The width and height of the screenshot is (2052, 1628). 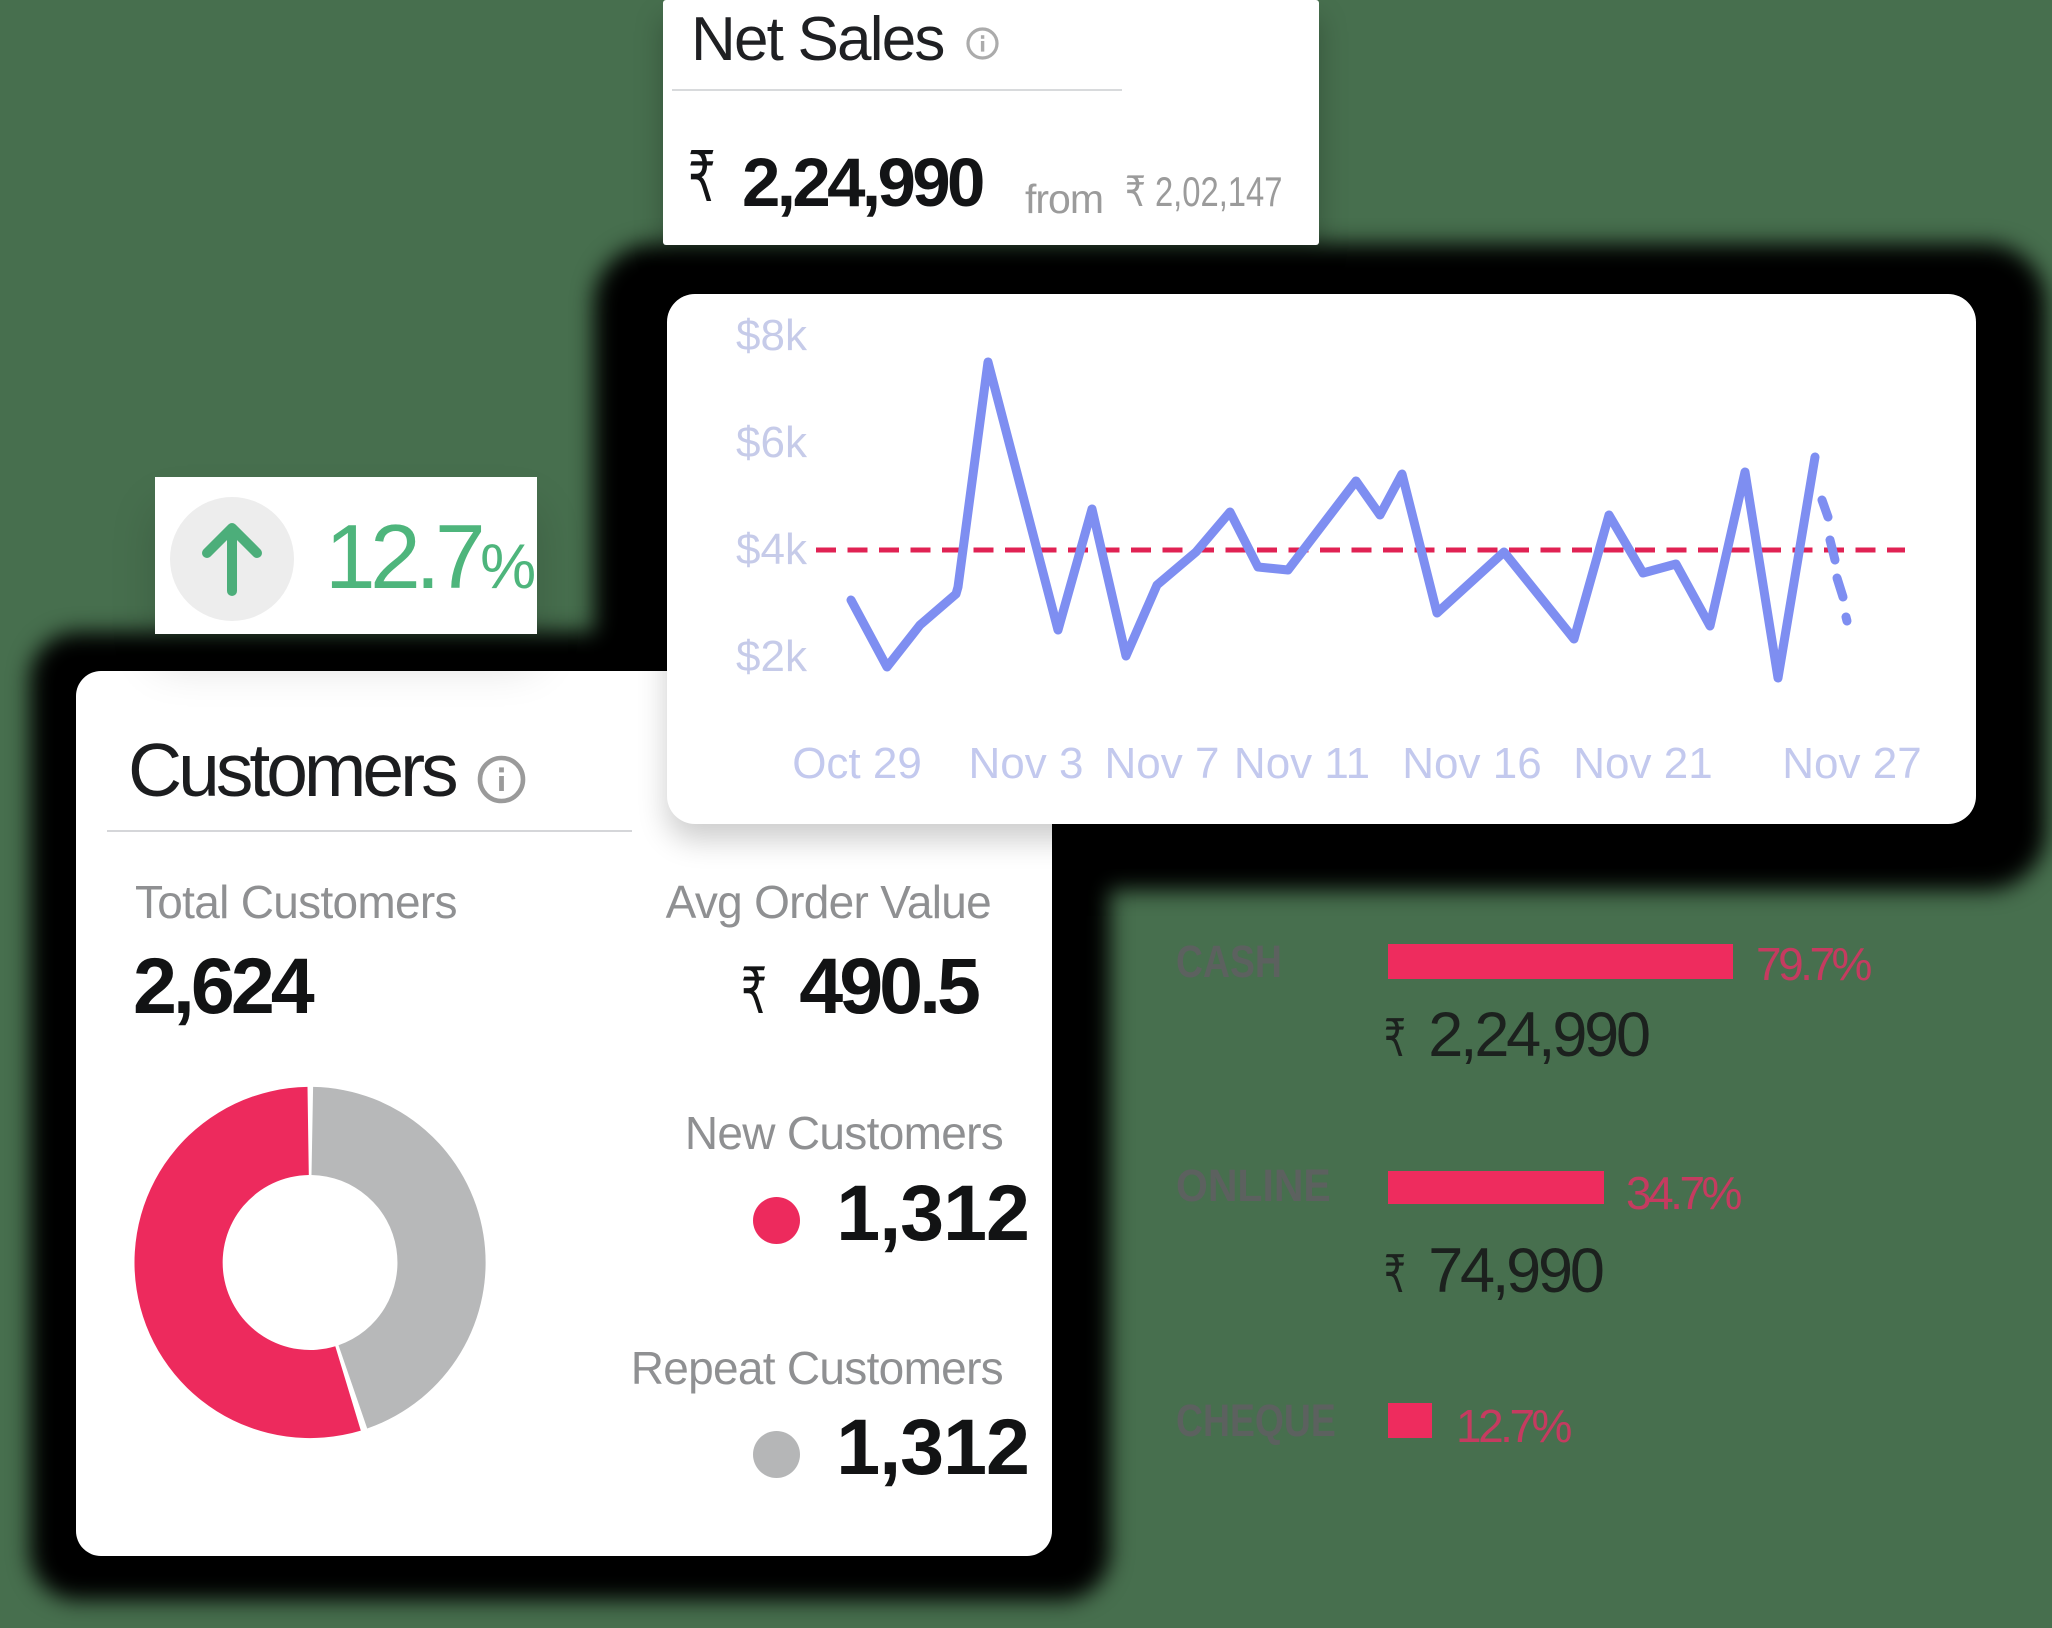 I want to click on svg-text: Nov 27, so click(x=1851, y=763).